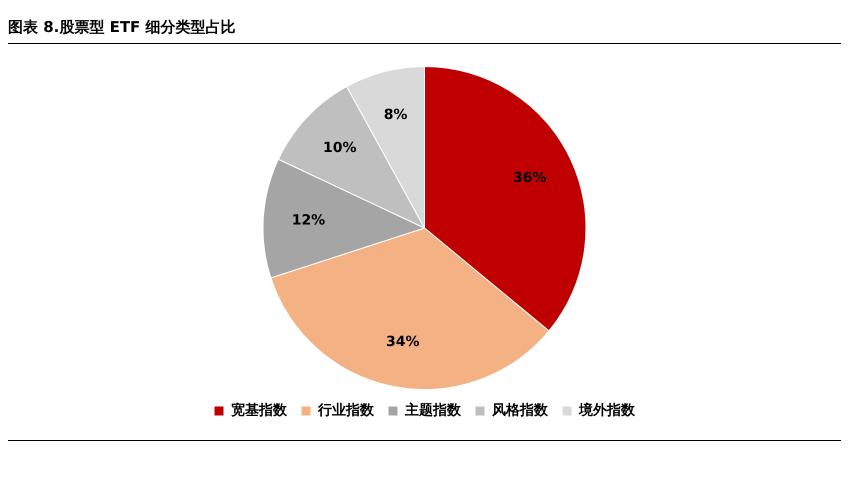 The image size is (849, 488). I want to click on data-label: 12%, so click(309, 220).